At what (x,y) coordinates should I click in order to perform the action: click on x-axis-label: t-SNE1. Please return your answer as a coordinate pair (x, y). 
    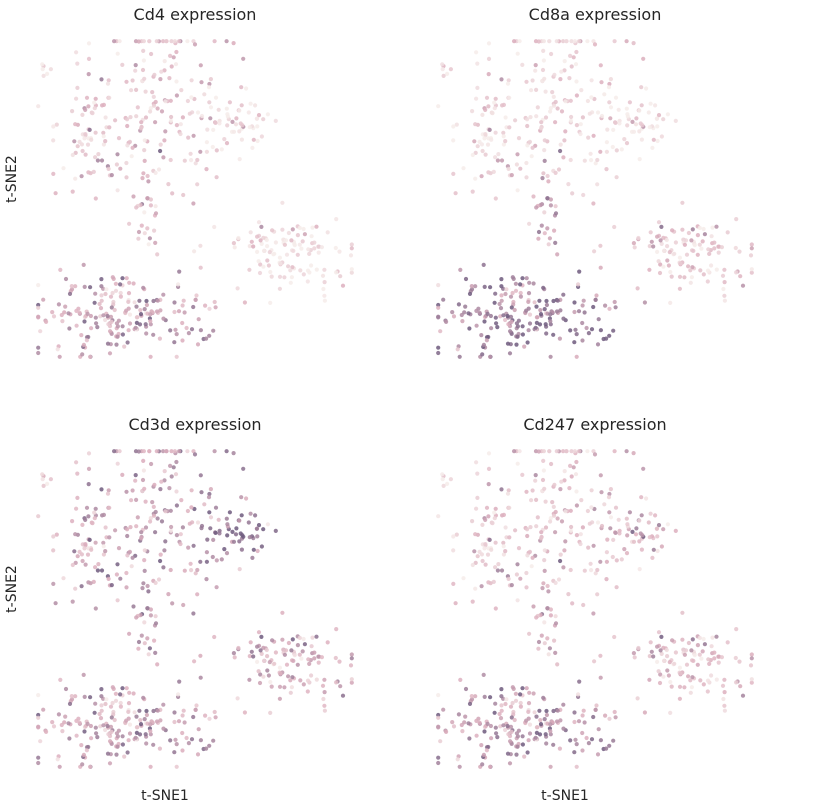
    Looking at the image, I should click on (565, 796).